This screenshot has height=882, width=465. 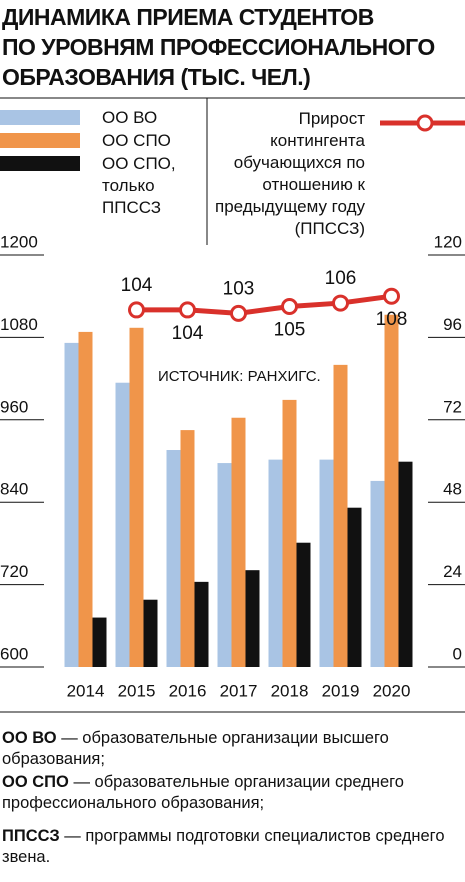 I want to click on footnote-term: ППССЗ, so click(x=31, y=836).